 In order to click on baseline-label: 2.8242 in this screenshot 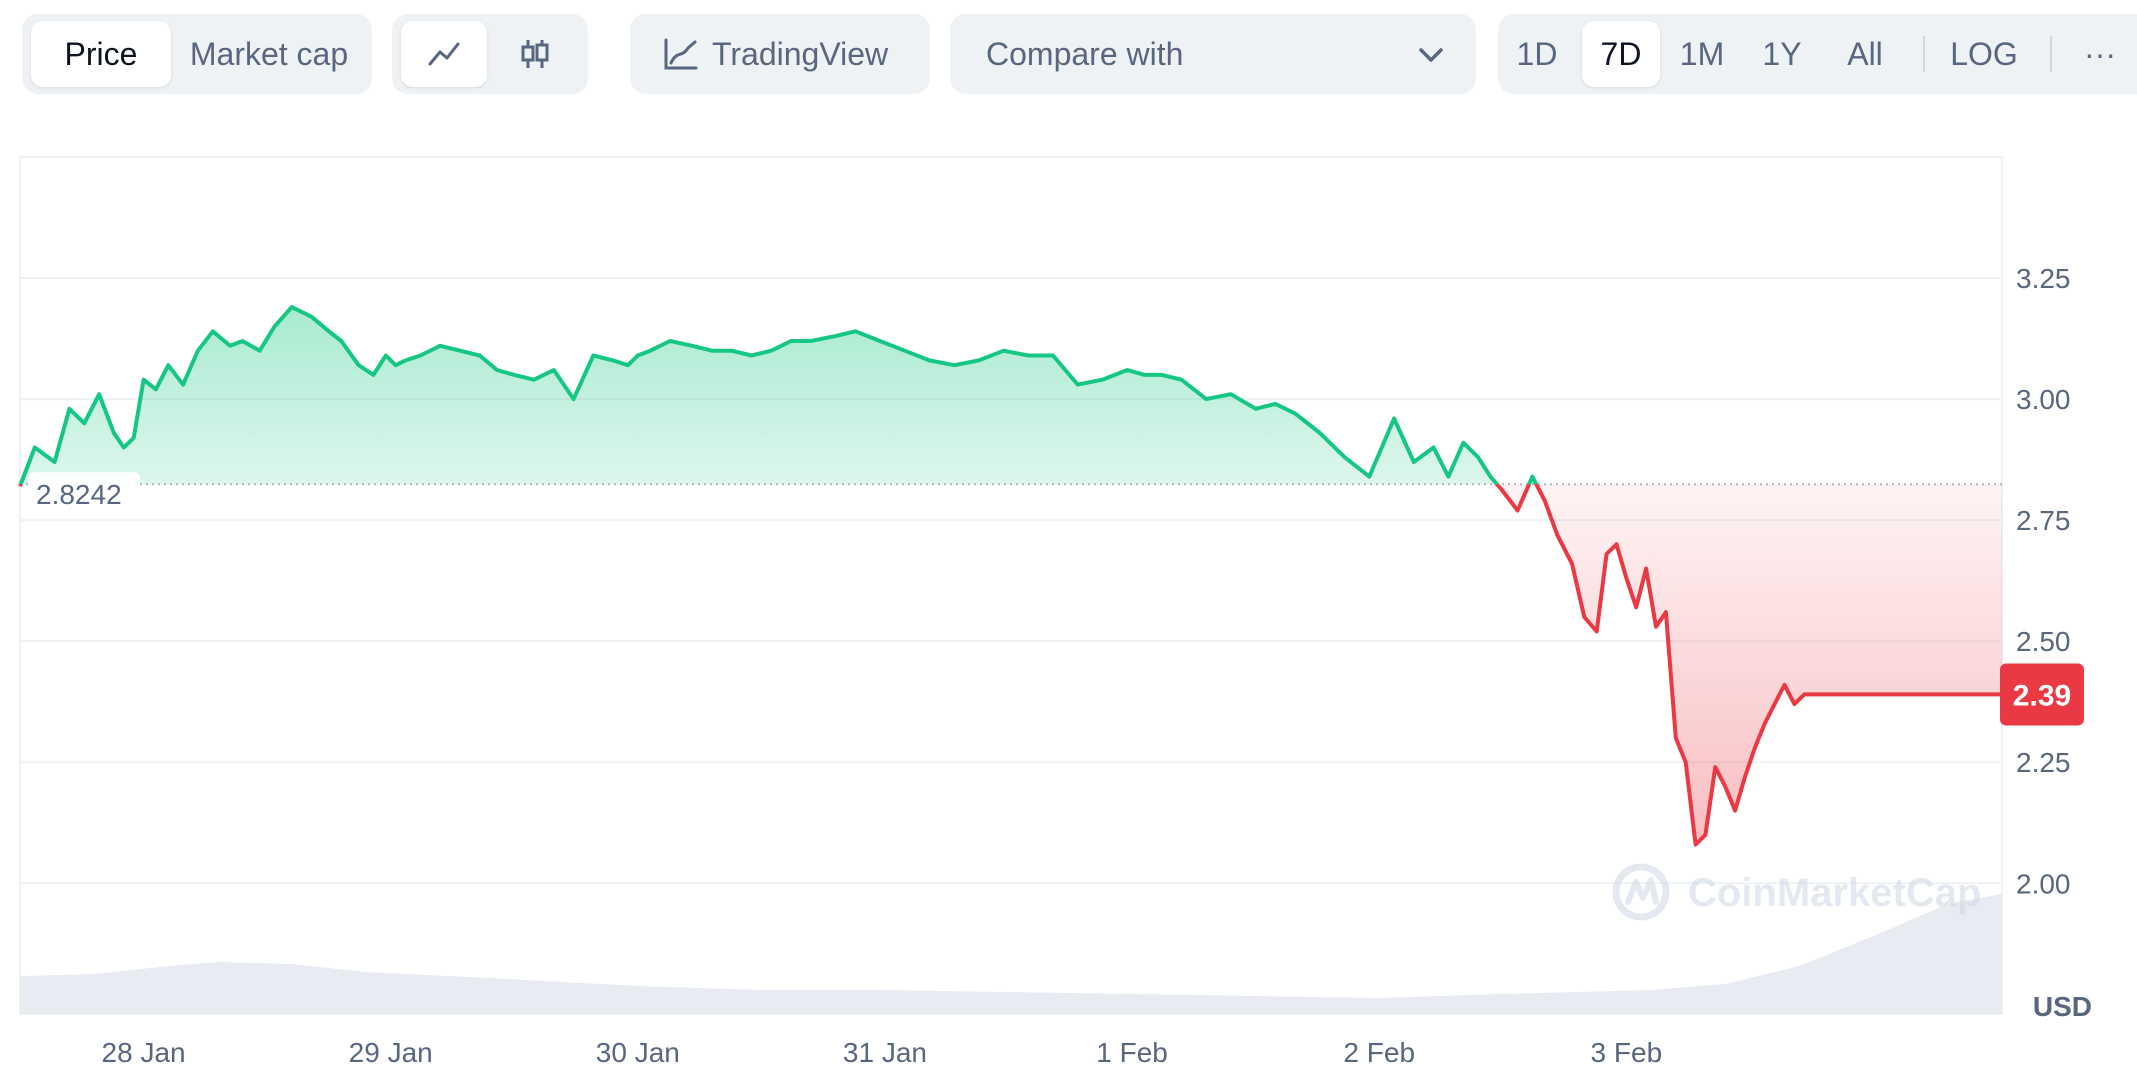, I will do `click(84, 493)`.